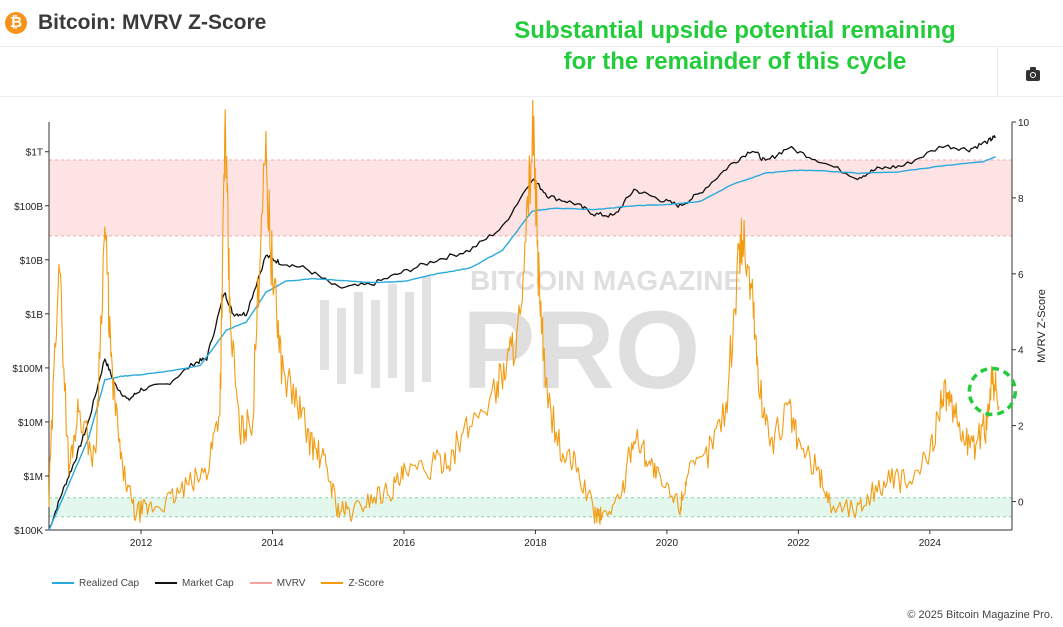  I want to click on chart-legend: Realized Cap Market Cap MVRV Z-Score, so click(226, 583).